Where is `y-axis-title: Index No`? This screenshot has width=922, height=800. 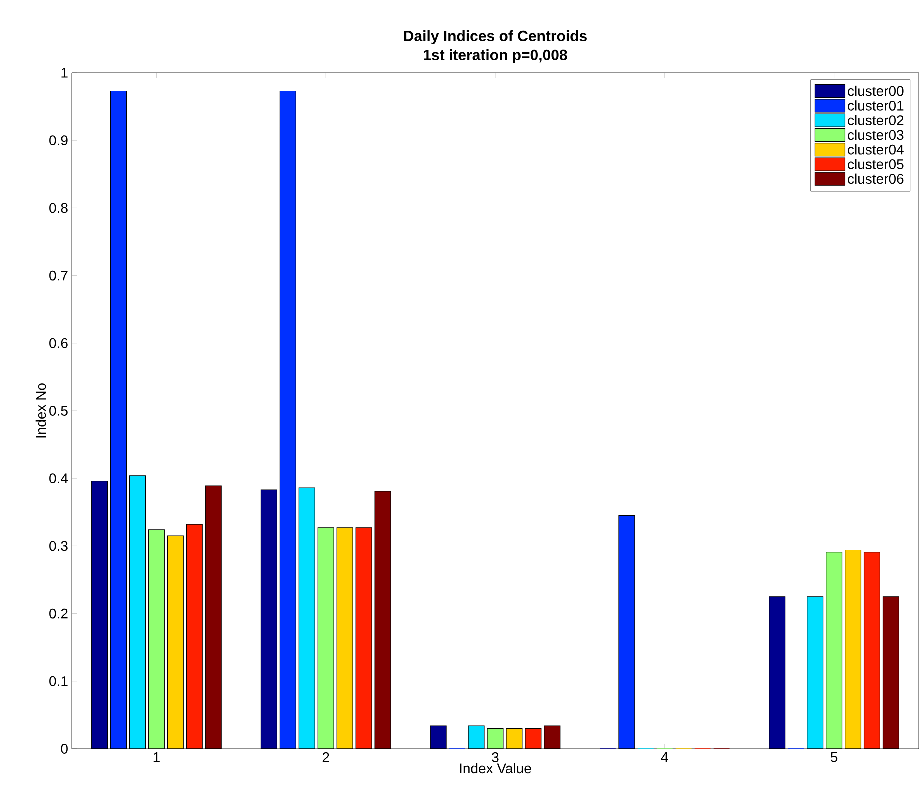 y-axis-title: Index No is located at coordinates (41, 411).